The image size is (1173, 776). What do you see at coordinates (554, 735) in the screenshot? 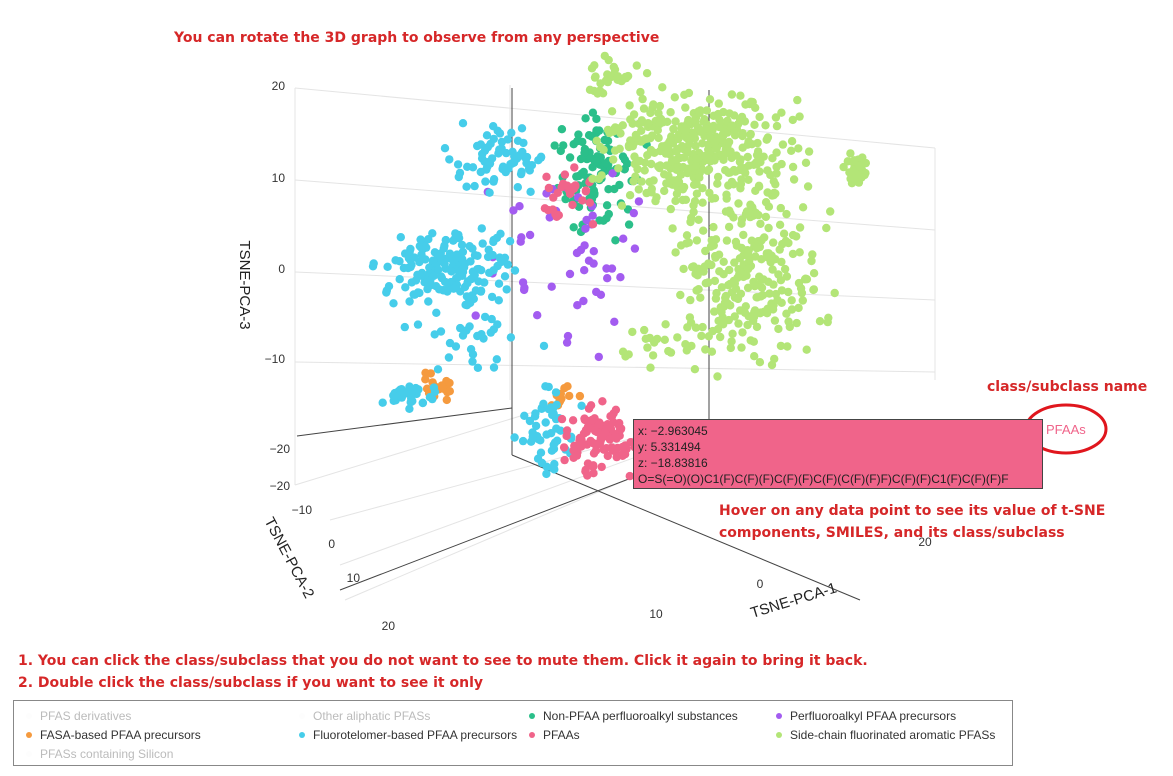
I see `legend-item: PFAAs` at bounding box center [554, 735].